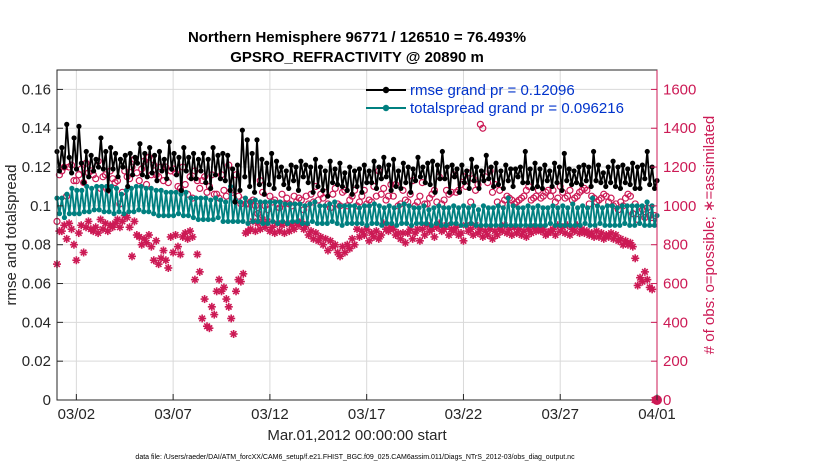 The height and width of the screenshot is (470, 830). Describe the element at coordinates (367, 408) in the screenshot. I see `x-axis: 03/02 03/07 03/12 03/17 03/22 03/27 04/01` at that location.